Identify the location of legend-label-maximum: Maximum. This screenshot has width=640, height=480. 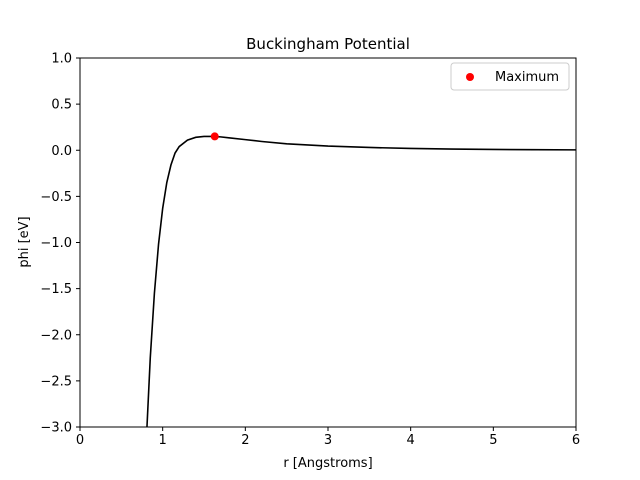
(527, 77).